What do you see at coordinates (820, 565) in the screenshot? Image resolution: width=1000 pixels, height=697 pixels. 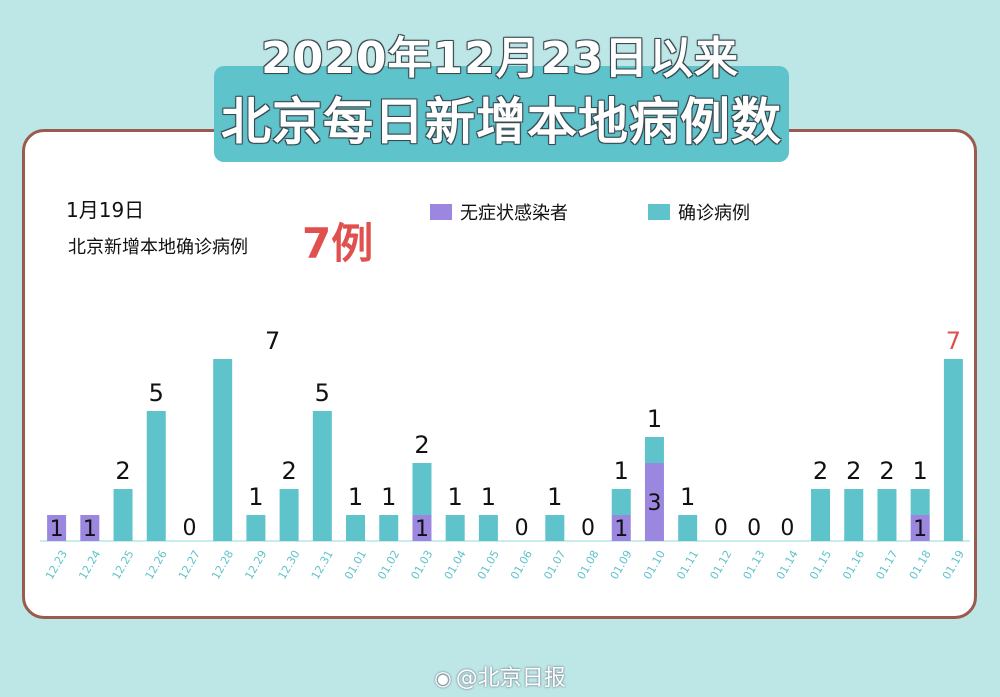 I see `x-tick-label: 01.15` at bounding box center [820, 565].